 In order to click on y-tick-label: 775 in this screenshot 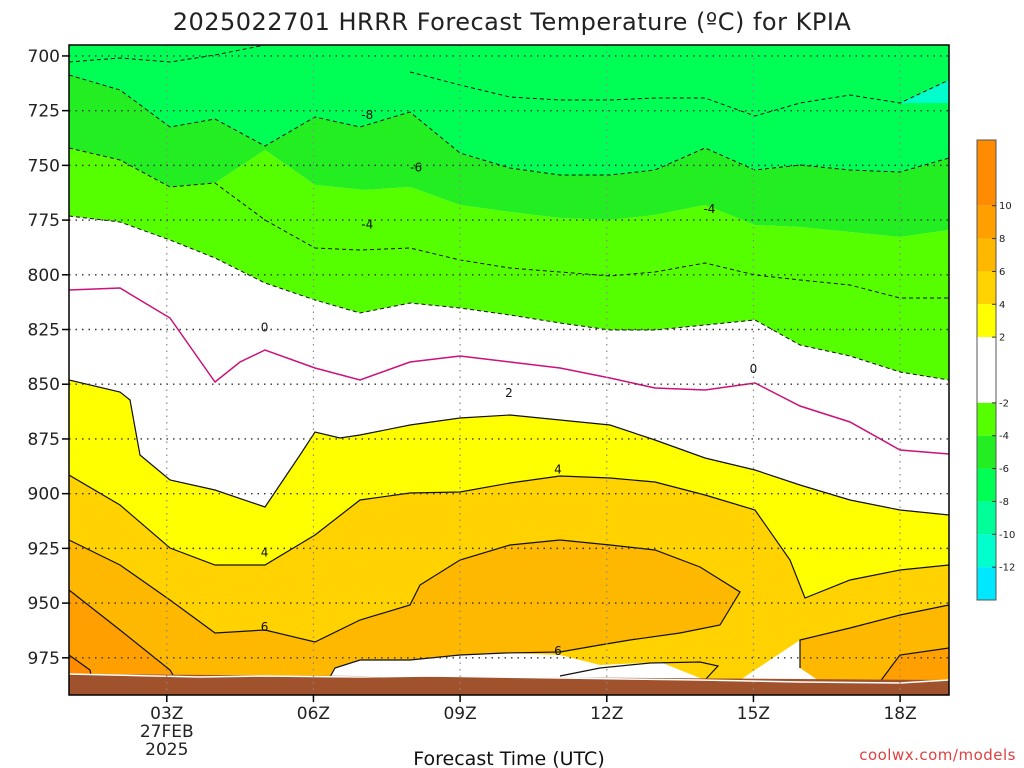, I will do `click(44, 221)`.